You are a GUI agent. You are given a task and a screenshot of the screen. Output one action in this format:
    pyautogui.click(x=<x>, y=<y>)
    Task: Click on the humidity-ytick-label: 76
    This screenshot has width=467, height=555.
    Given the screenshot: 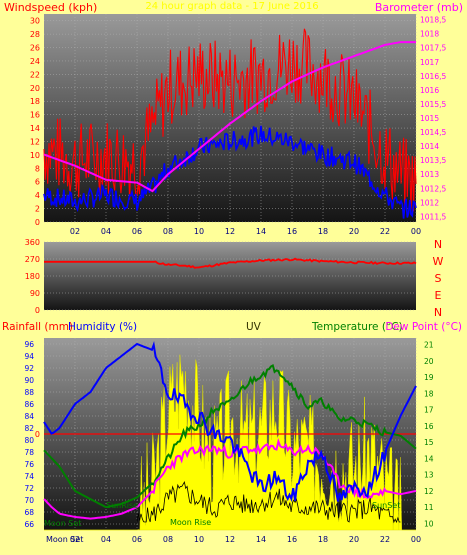 What is the action you would take?
    pyautogui.click(x=29, y=464)
    